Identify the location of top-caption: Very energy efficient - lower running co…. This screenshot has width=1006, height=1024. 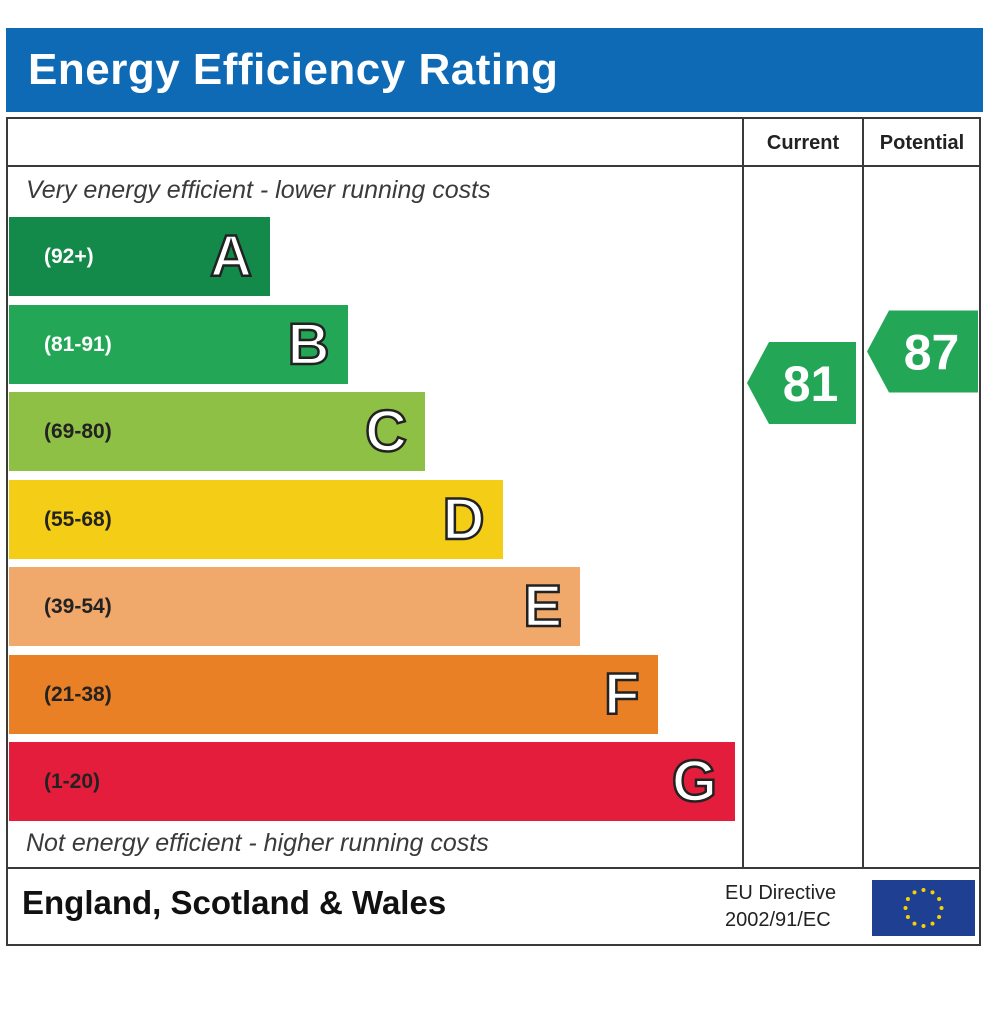
(258, 190).